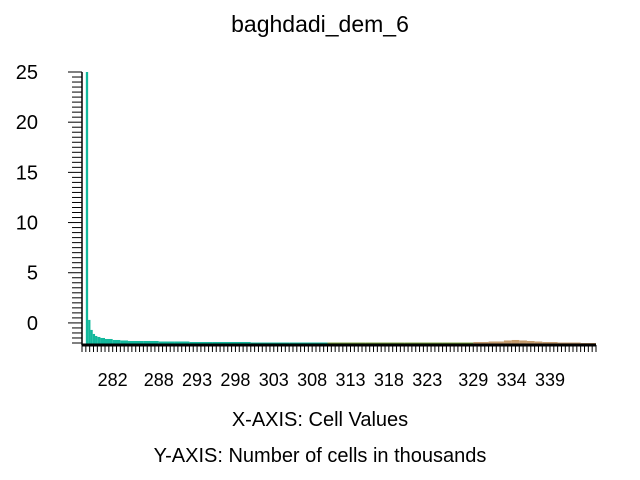 The image size is (640, 480). I want to click on y-tick-label: 20, so click(27, 123).